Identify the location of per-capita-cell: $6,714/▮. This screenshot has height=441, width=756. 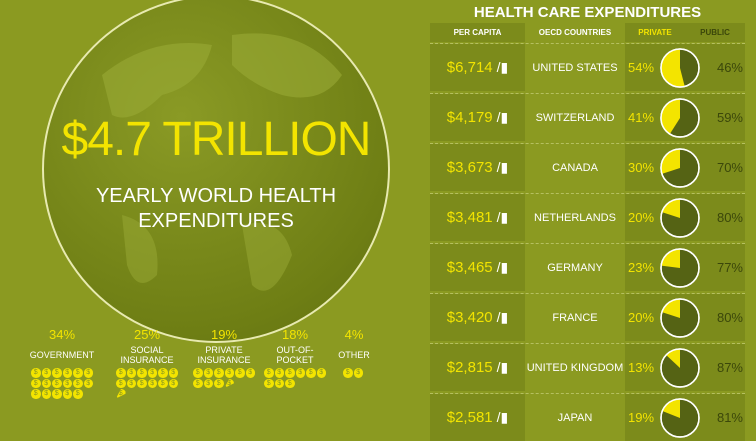
(477, 67).